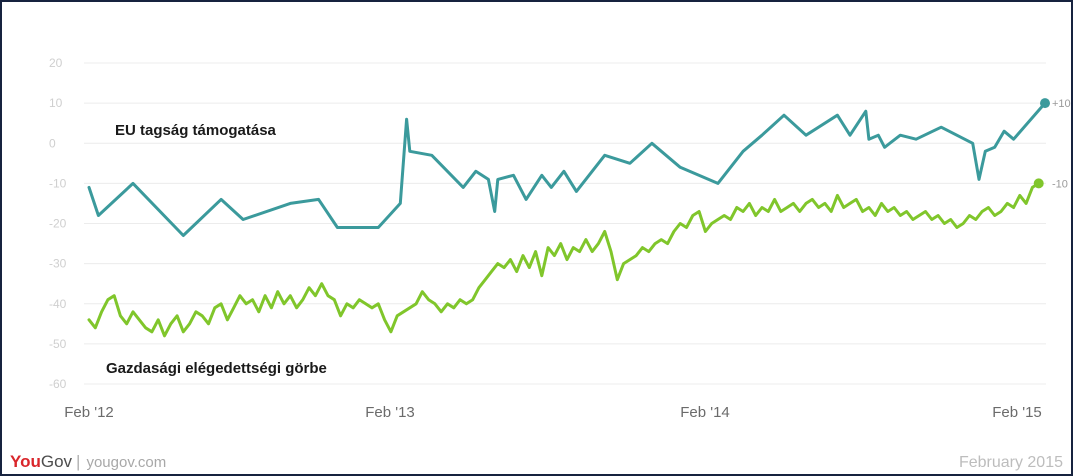 The image size is (1073, 476). I want to click on y-tick-label: 20, so click(56, 63).